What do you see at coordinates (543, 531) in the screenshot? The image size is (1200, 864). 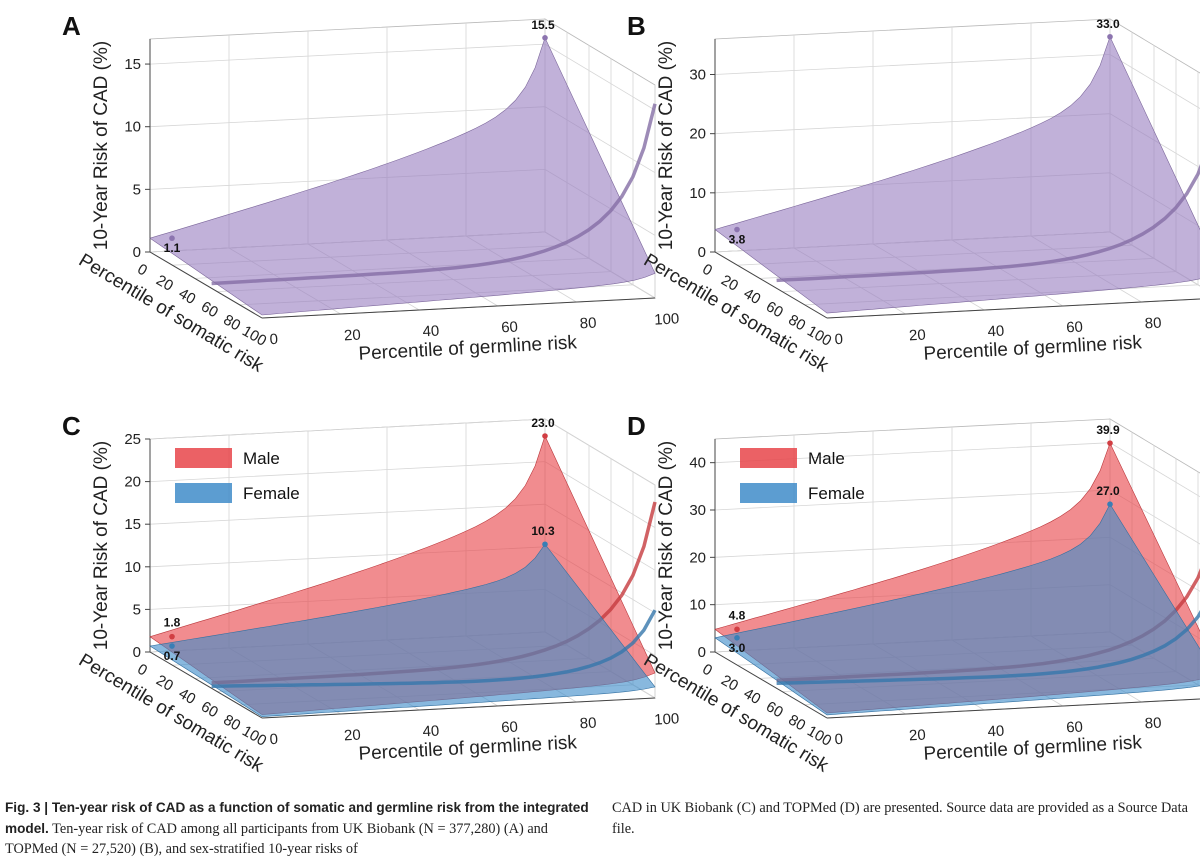 I see `max-value-label: 10.3` at bounding box center [543, 531].